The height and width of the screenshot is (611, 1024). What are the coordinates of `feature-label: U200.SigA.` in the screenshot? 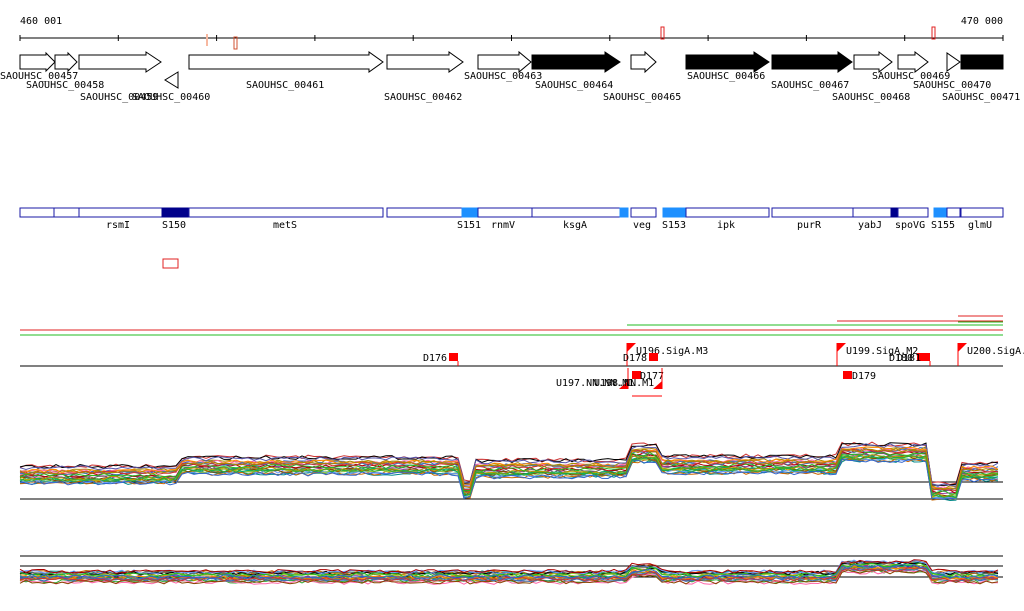 It's located at (995, 351).